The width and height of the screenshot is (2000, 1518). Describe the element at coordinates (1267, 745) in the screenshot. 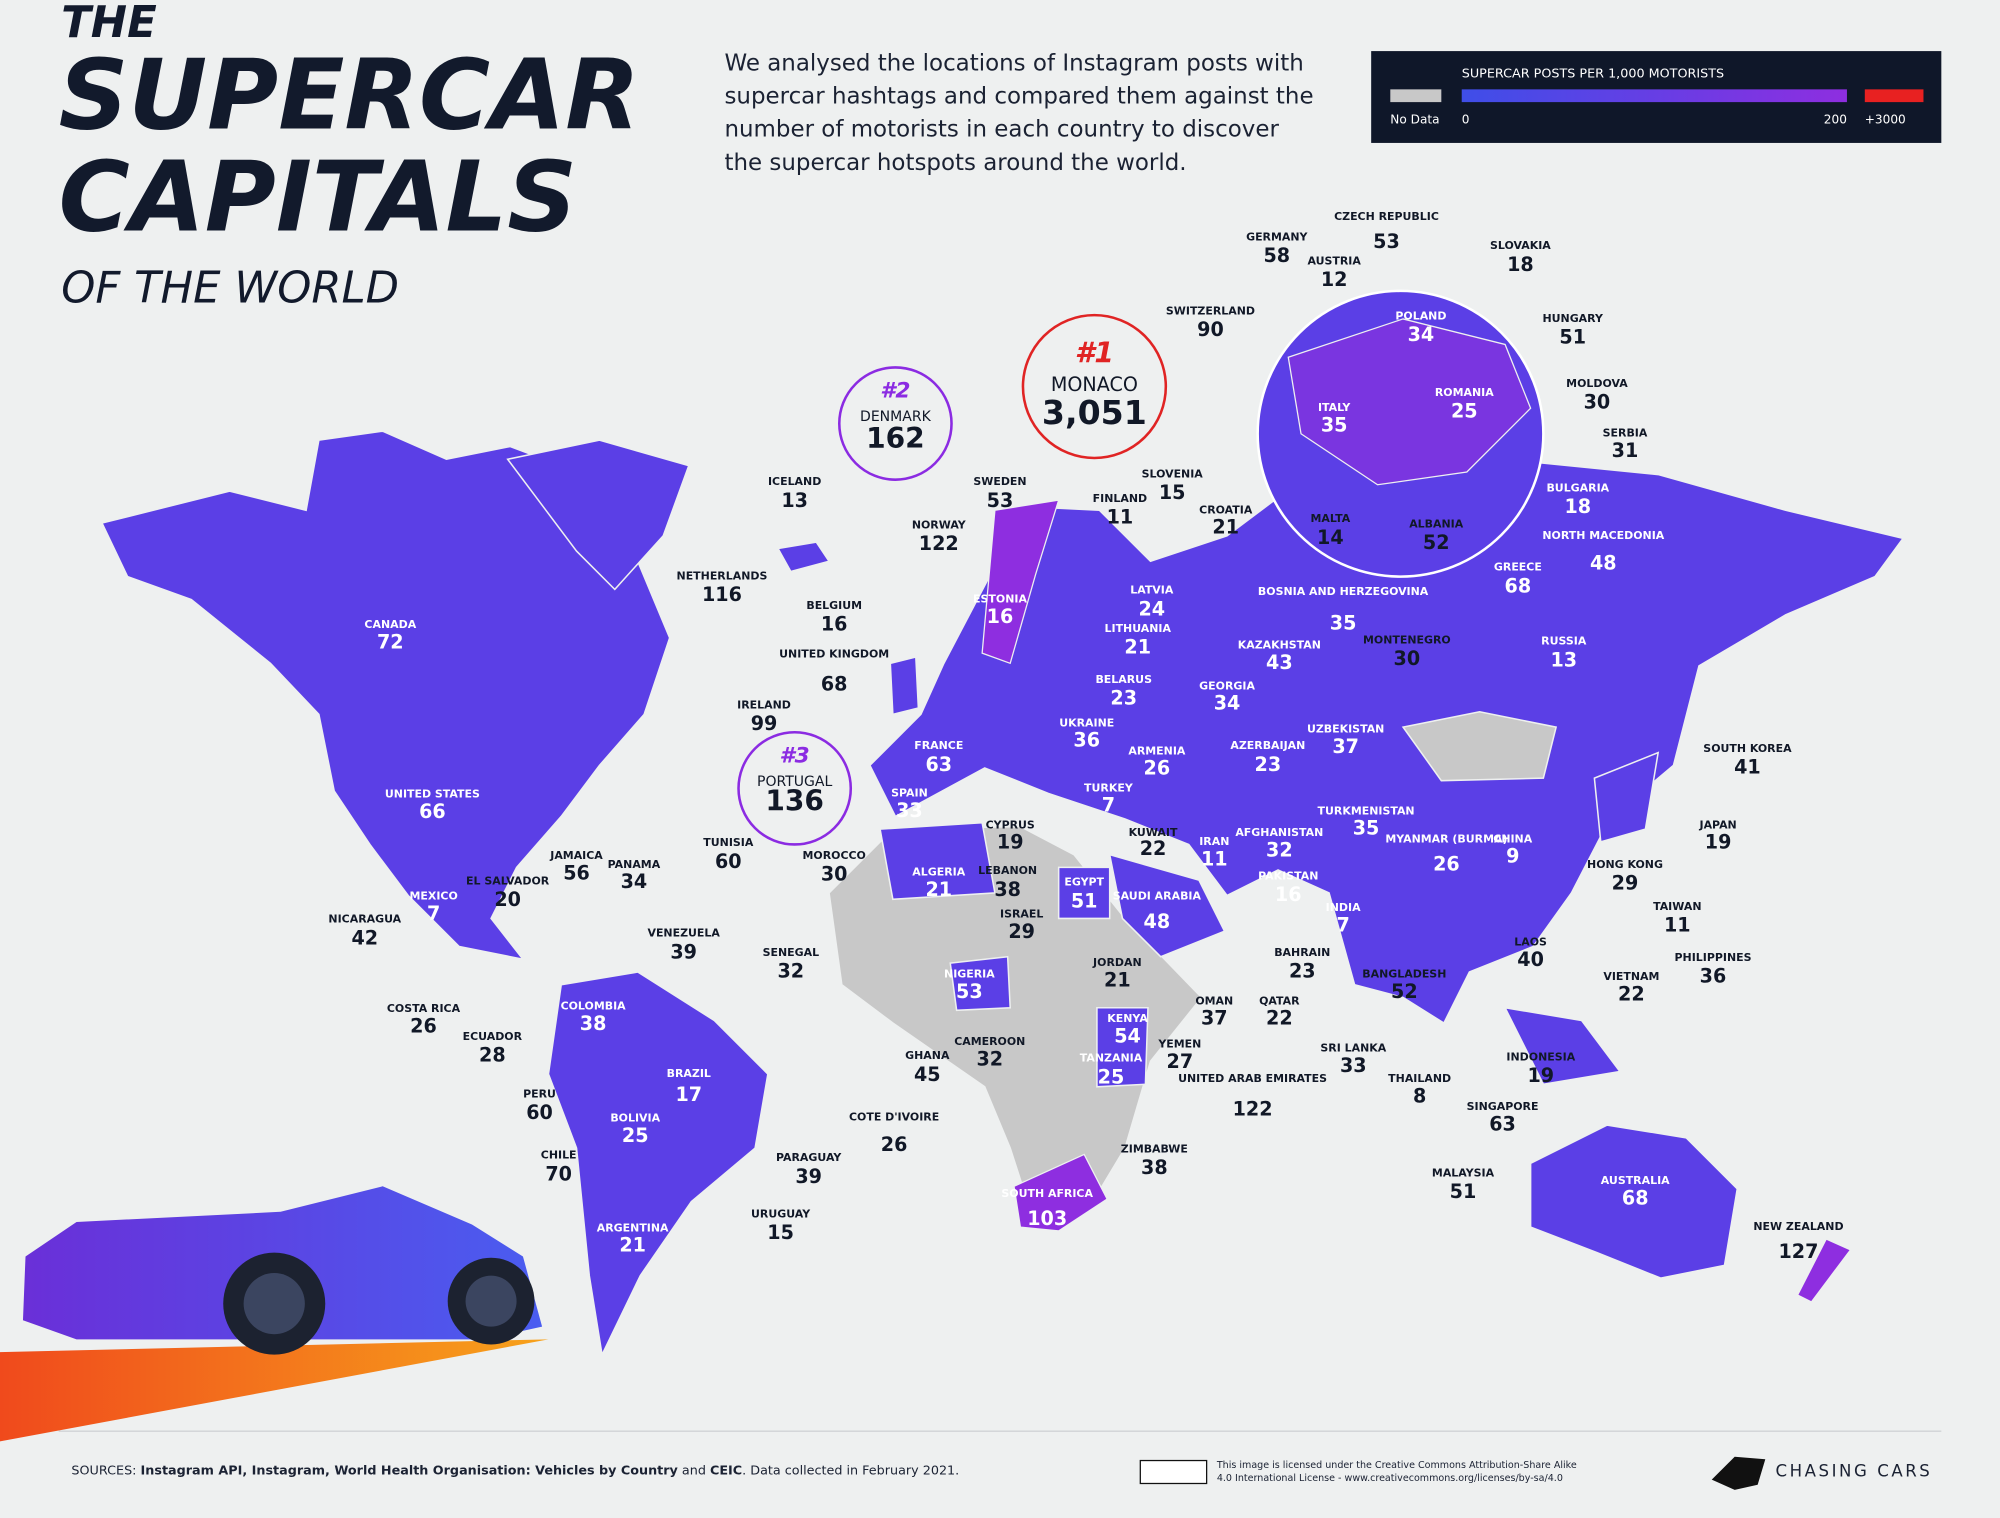

I see `country-name: AZERBAIJAN` at that location.